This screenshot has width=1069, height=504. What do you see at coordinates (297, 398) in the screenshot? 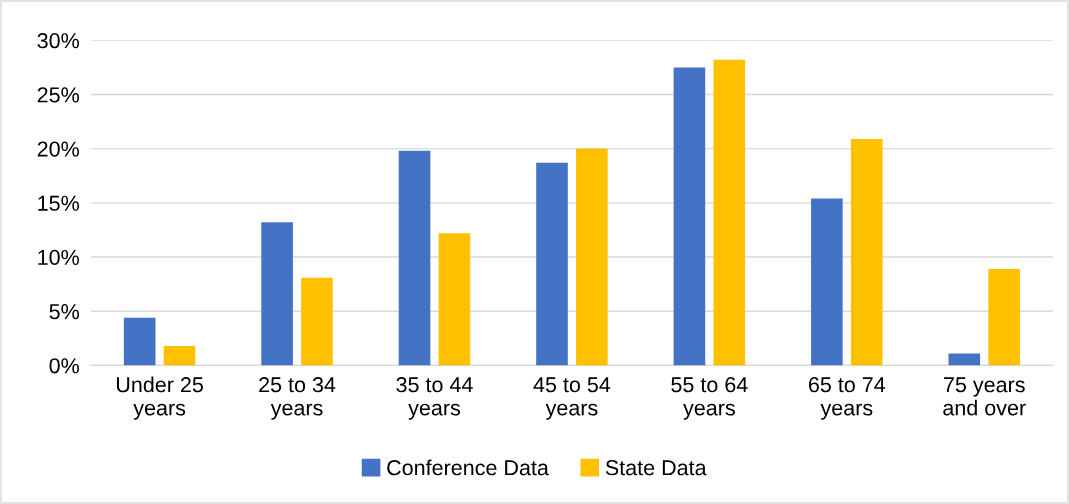
I see `x-tick-label: 25 to 34 years` at bounding box center [297, 398].